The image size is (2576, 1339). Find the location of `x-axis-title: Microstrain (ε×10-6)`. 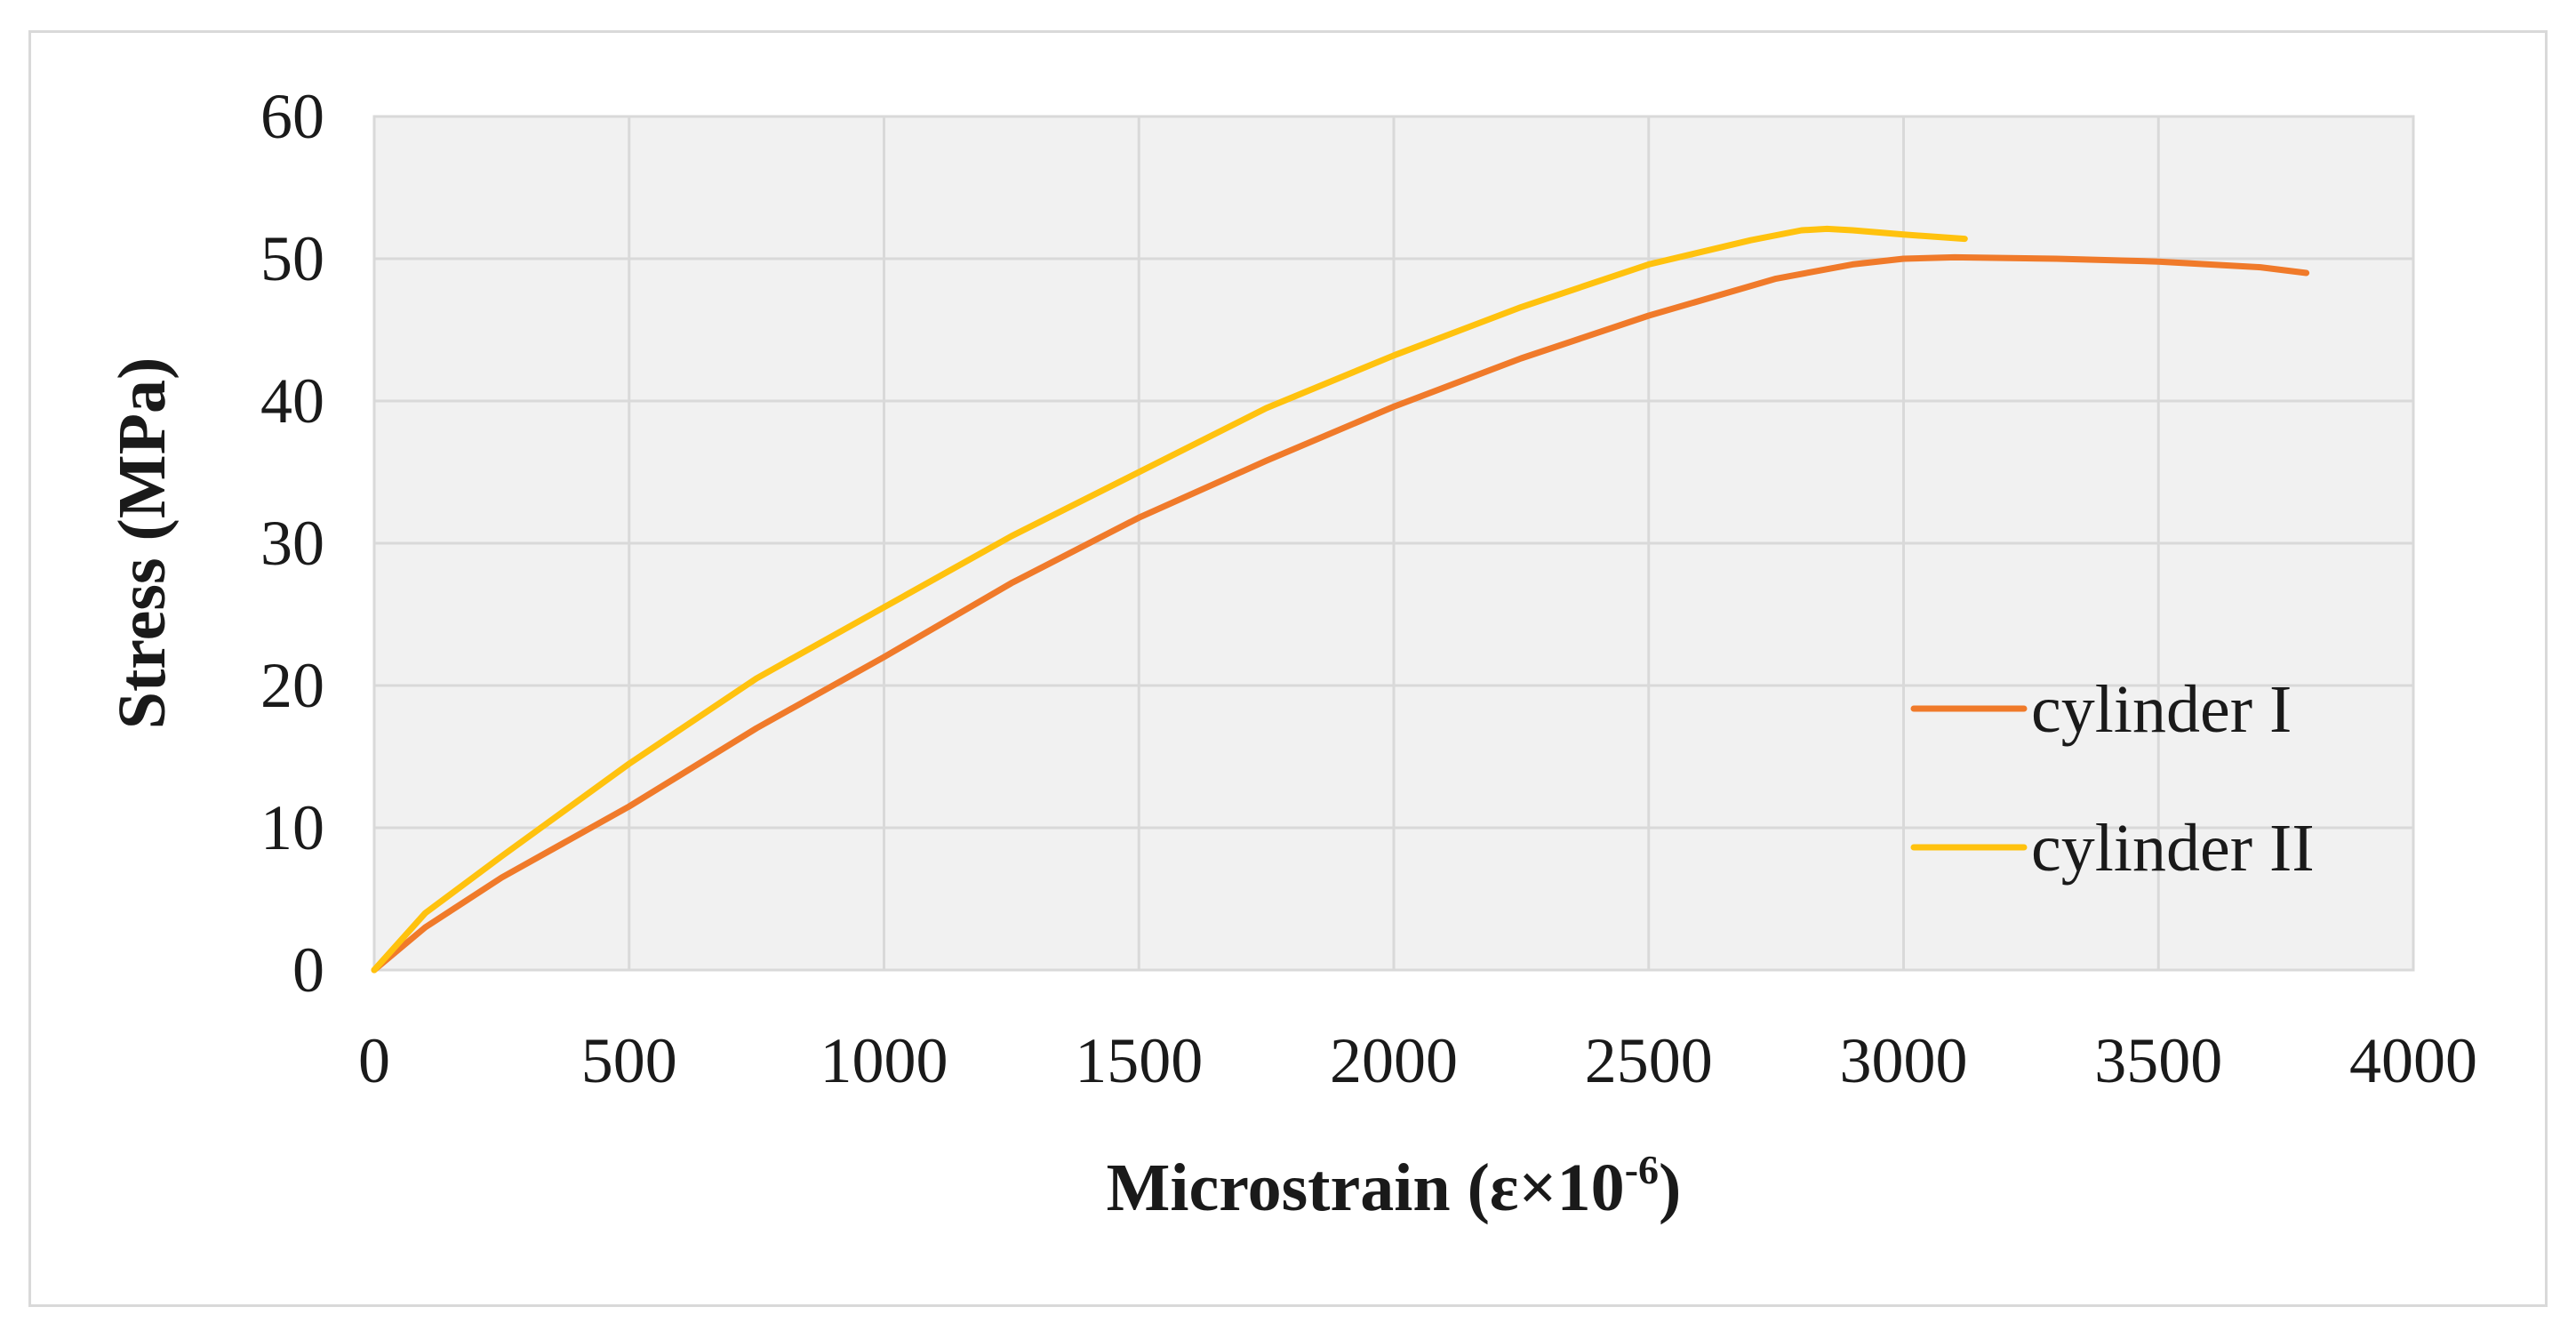

x-axis-title: Microstrain (ε×10-6) is located at coordinates (1394, 1186).